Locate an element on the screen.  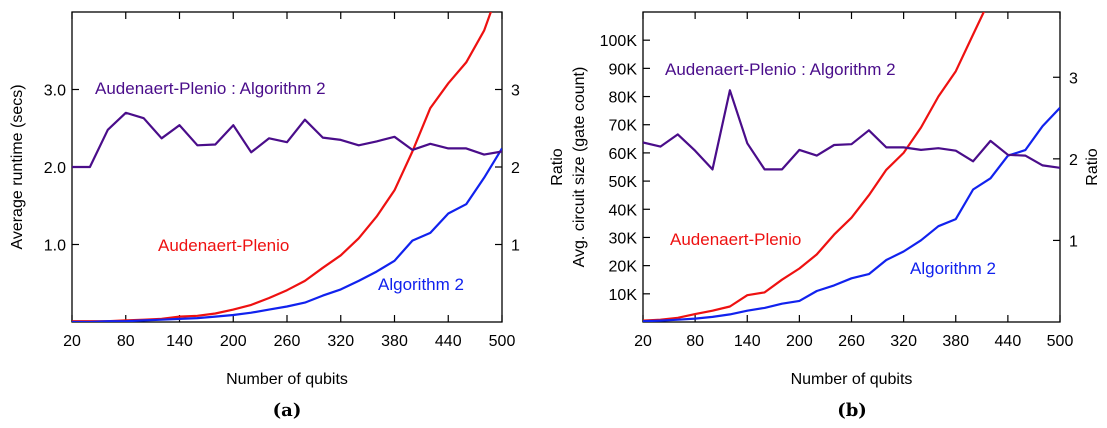
y-tick-label: 3.0 is located at coordinates (55, 91).